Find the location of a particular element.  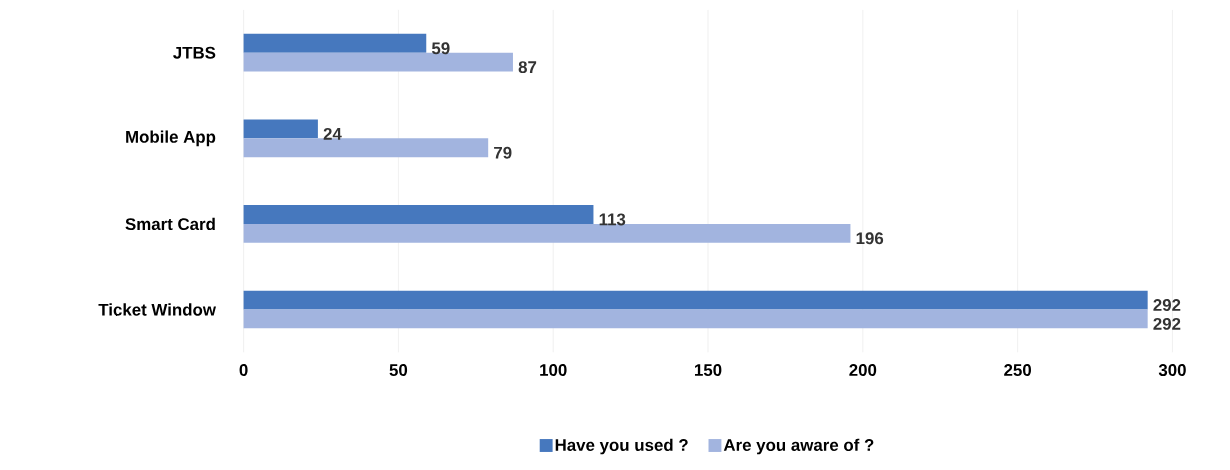

data-label: 59 is located at coordinates (440, 48).